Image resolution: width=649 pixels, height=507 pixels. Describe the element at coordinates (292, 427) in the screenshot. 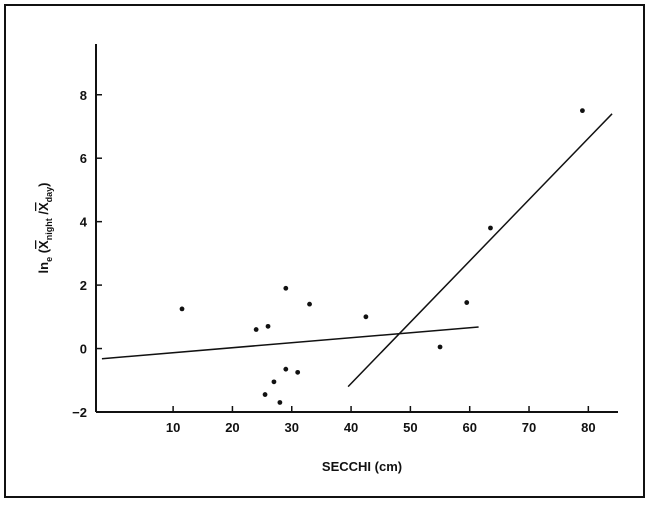

I see `x-tick-label: 30` at that location.